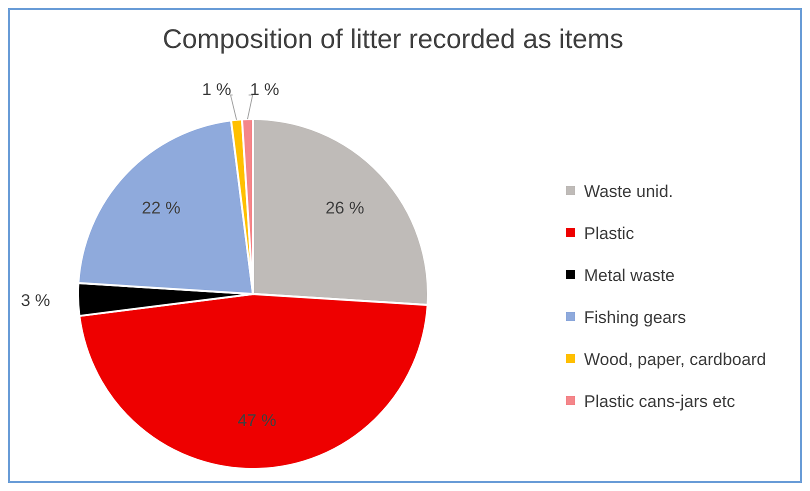 The width and height of the screenshot is (810, 491). I want to click on legend-label: Waste unid., so click(629, 191).